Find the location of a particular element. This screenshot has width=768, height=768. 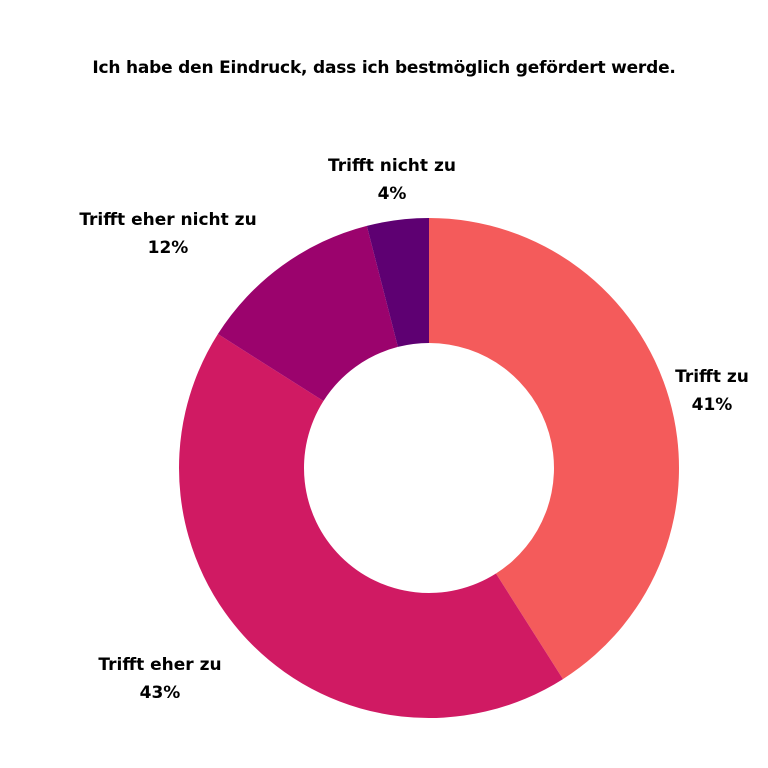

slice-category-label: Trifft nicht zu is located at coordinates (392, 166).